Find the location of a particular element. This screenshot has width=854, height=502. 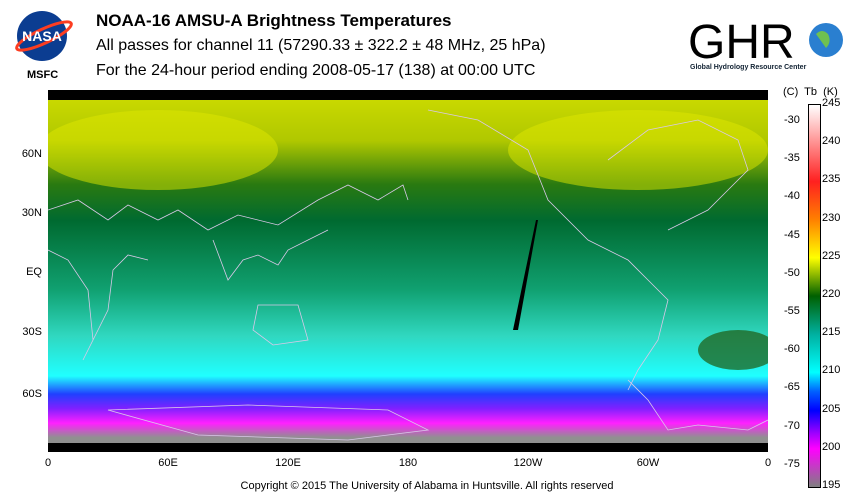

colorbar-celsius-label: -40 is located at coordinates (792, 196).